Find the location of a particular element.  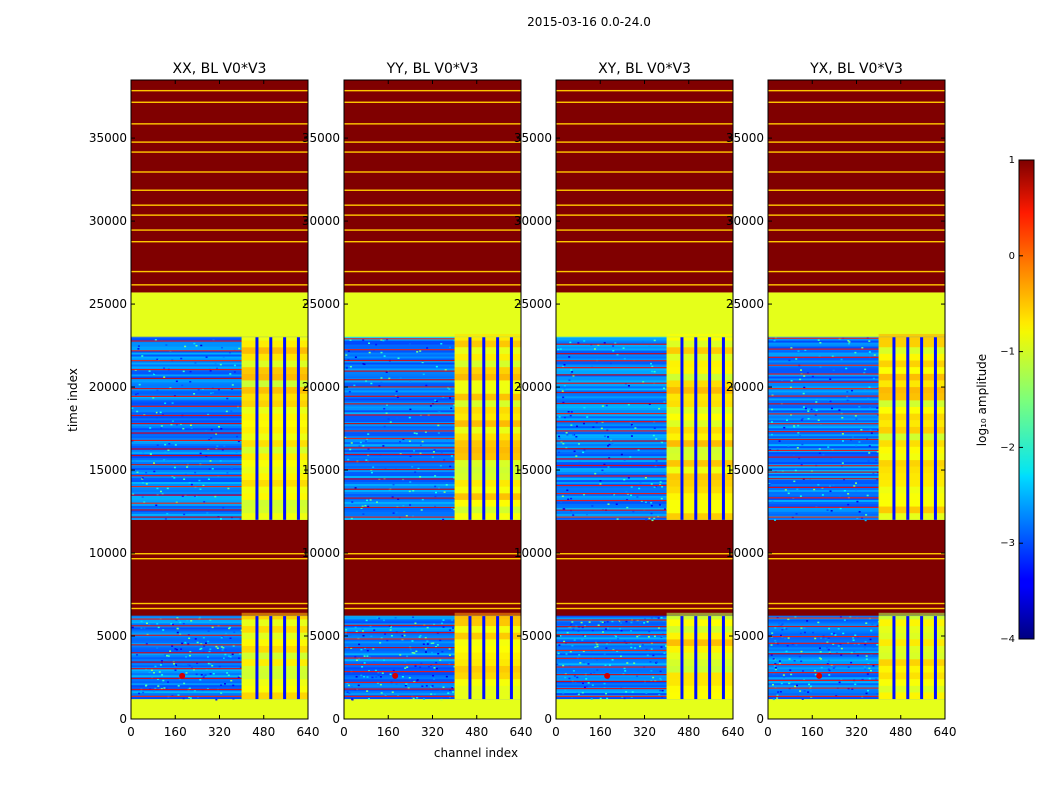

panel-title: YY, BL V0*V3 is located at coordinates (432, 69).